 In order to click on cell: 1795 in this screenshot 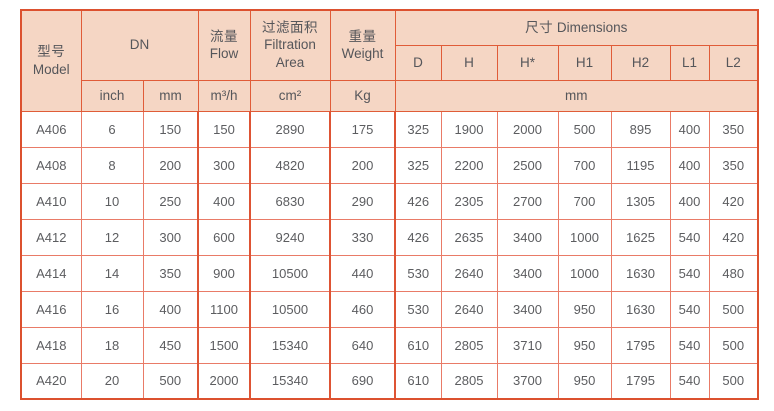, I will do `click(640, 381)`.